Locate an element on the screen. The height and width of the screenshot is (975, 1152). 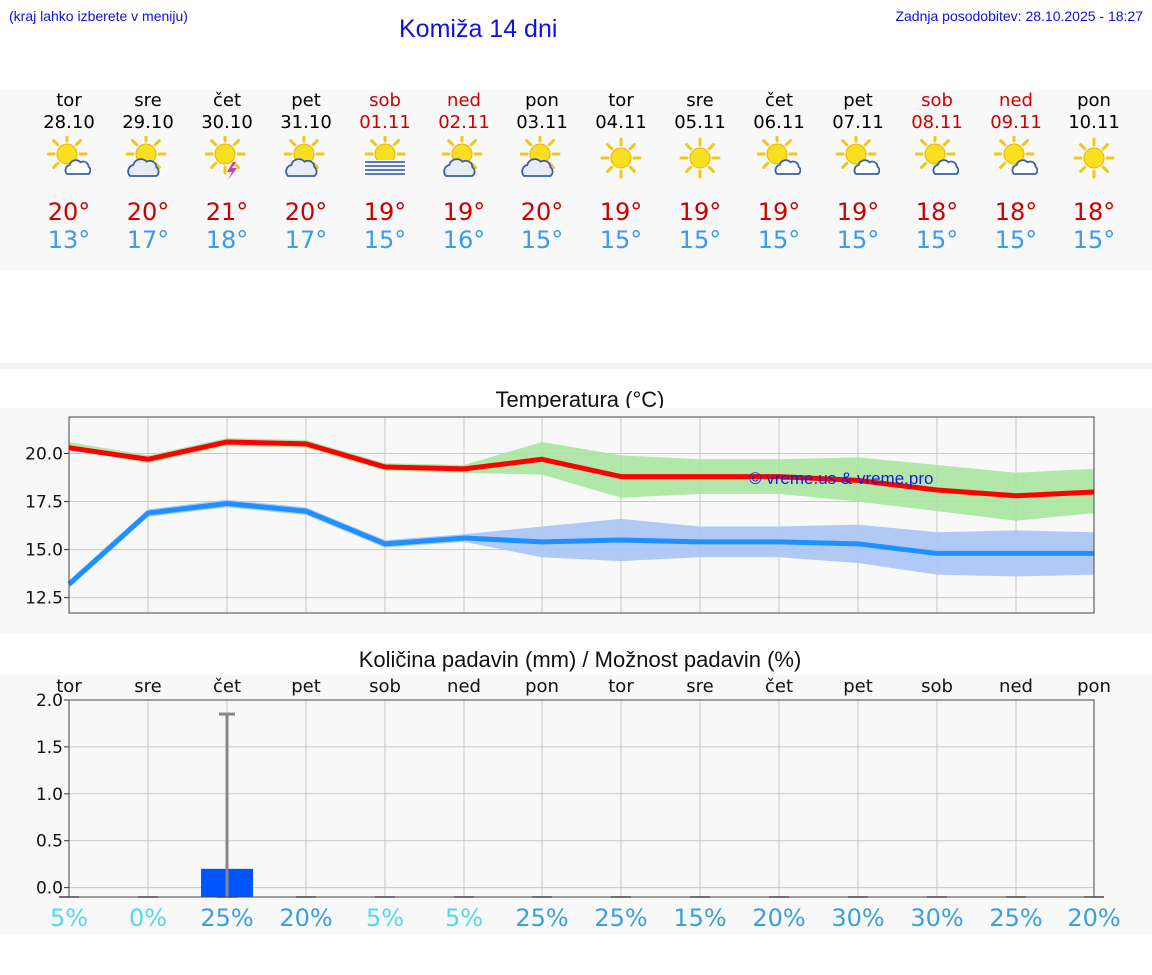
day-date: 30.10 is located at coordinates (227, 122).